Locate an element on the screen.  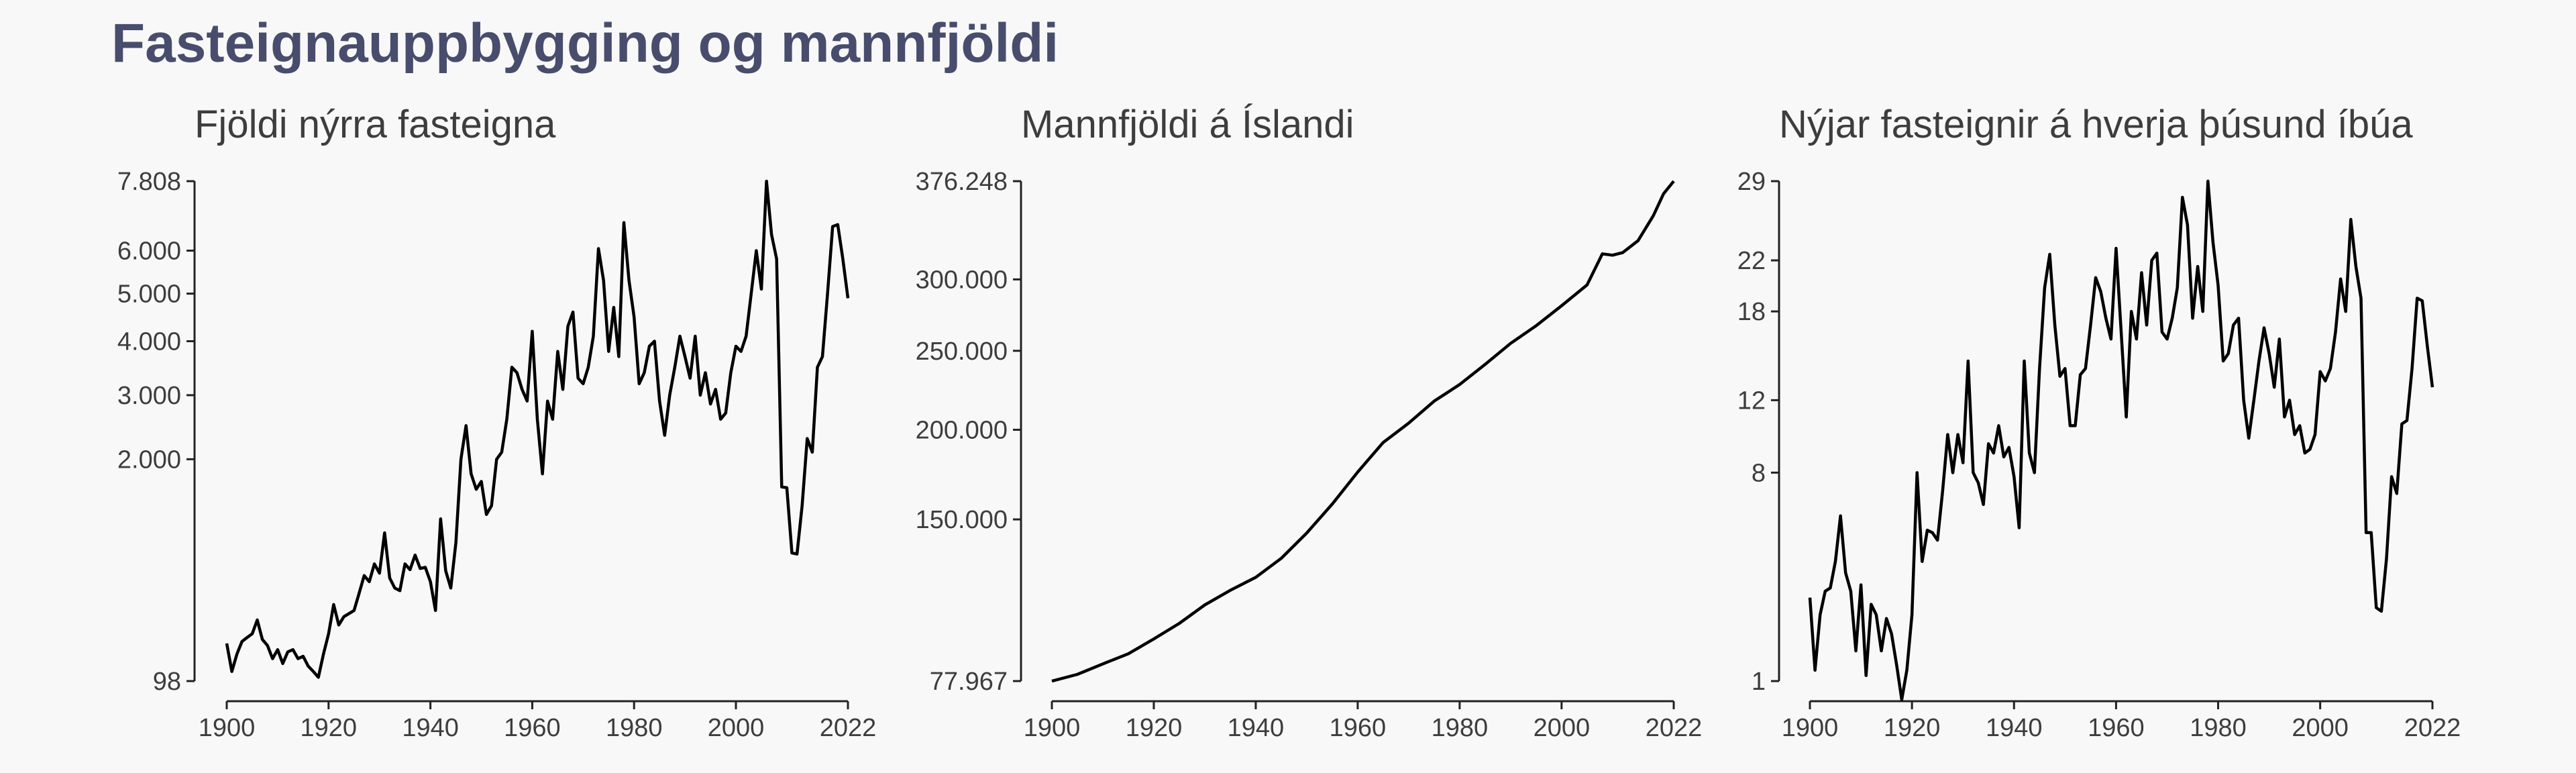
chart-title: Nýjar fasteignir á hverja þúsund íbúa is located at coordinates (2096, 124).